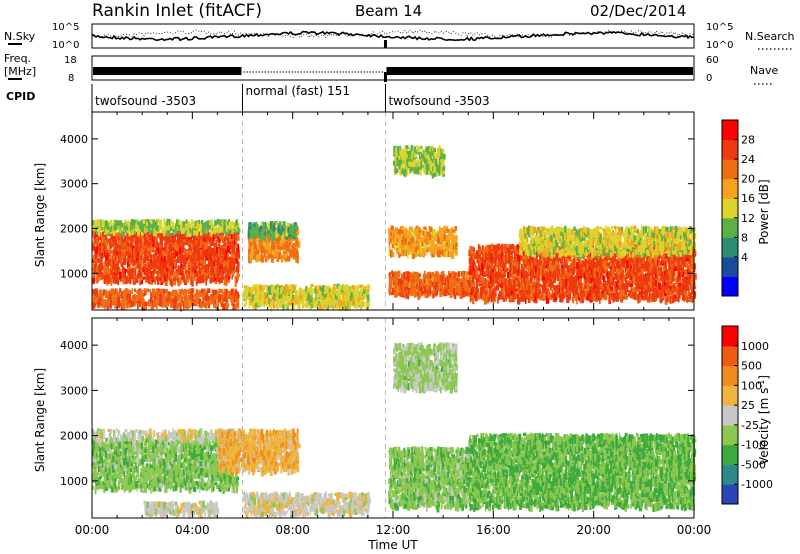 The height and width of the screenshot is (554, 800). Describe the element at coordinates (539, 71) in the screenshot. I see `freq-trace-segment` at that location.